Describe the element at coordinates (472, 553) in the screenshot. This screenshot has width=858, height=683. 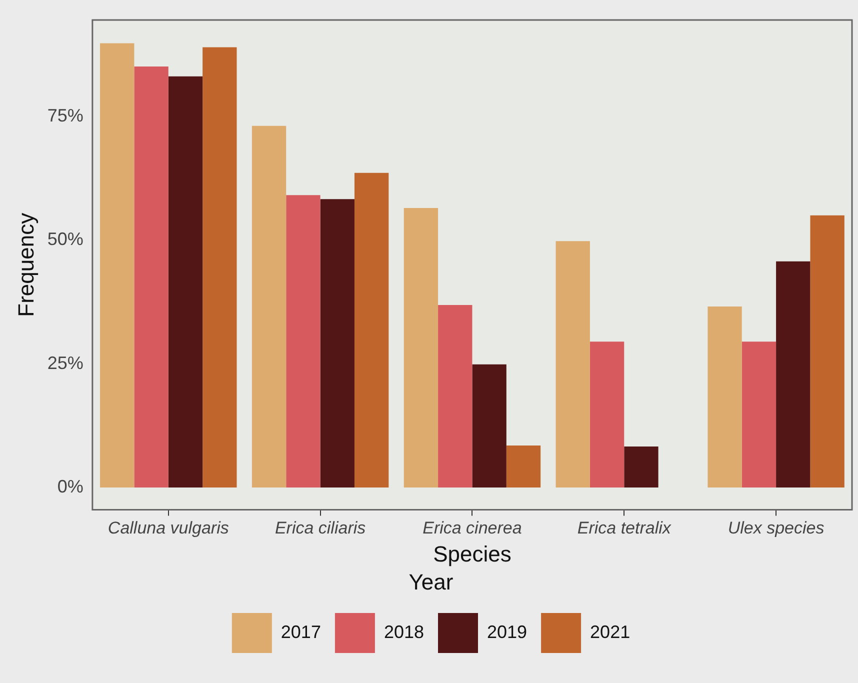
I see `x-axis-title: Species` at that location.